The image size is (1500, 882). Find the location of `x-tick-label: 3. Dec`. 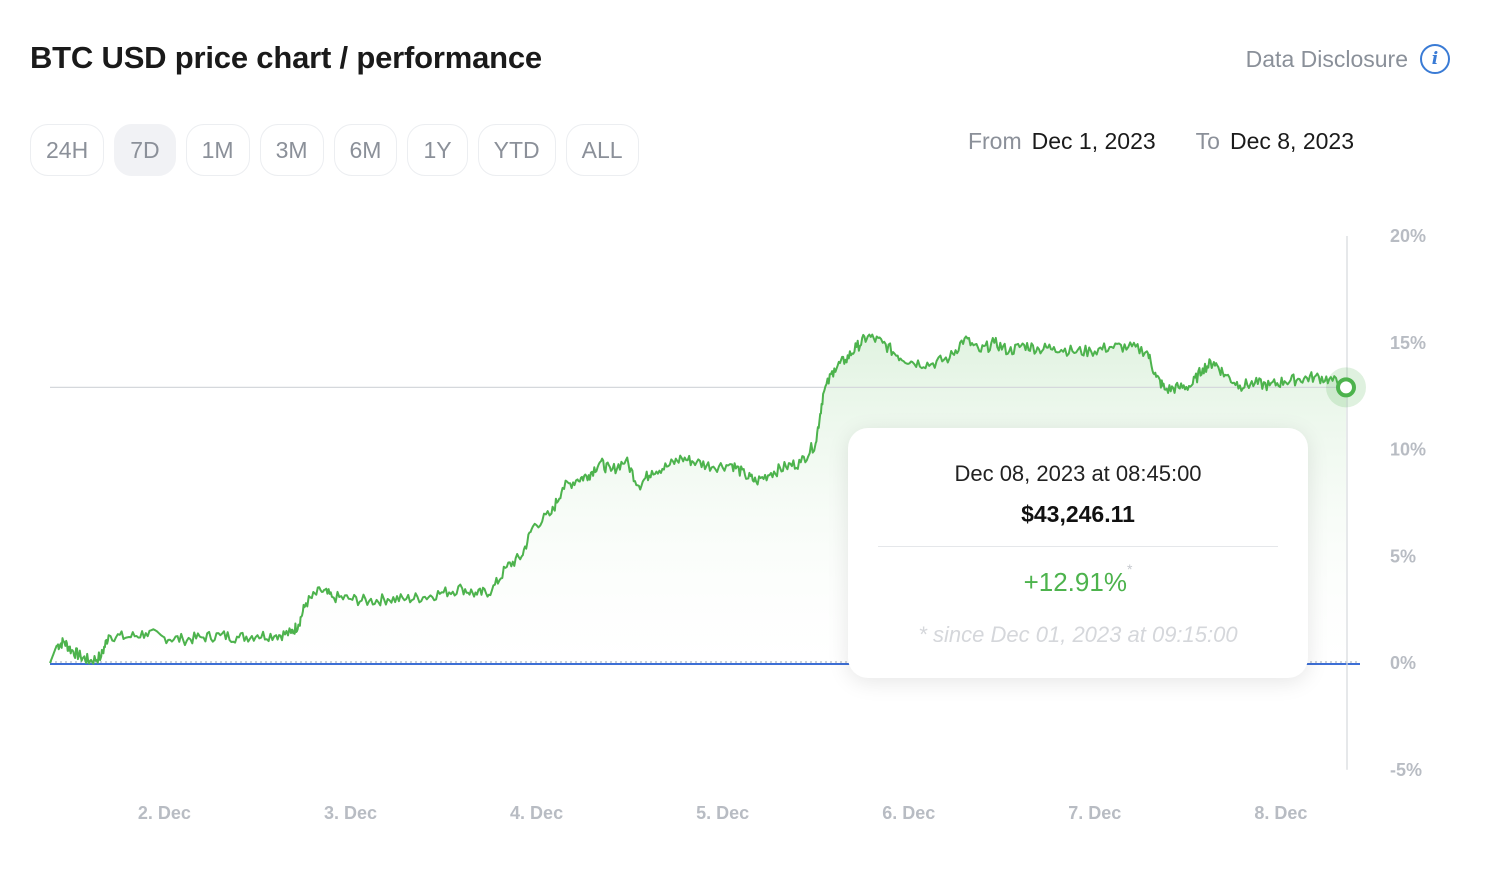

x-tick-label: 3. Dec is located at coordinates (350, 813).